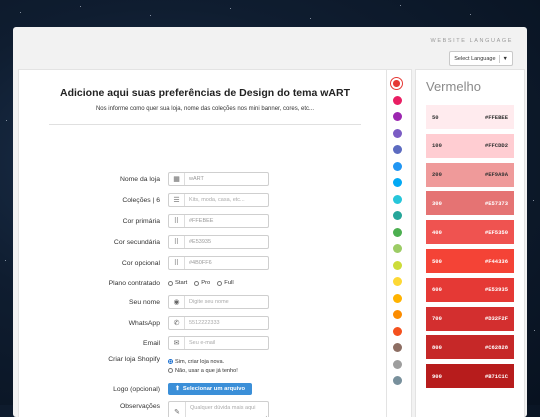  I want to click on name-field: ◉, so click(218, 302).